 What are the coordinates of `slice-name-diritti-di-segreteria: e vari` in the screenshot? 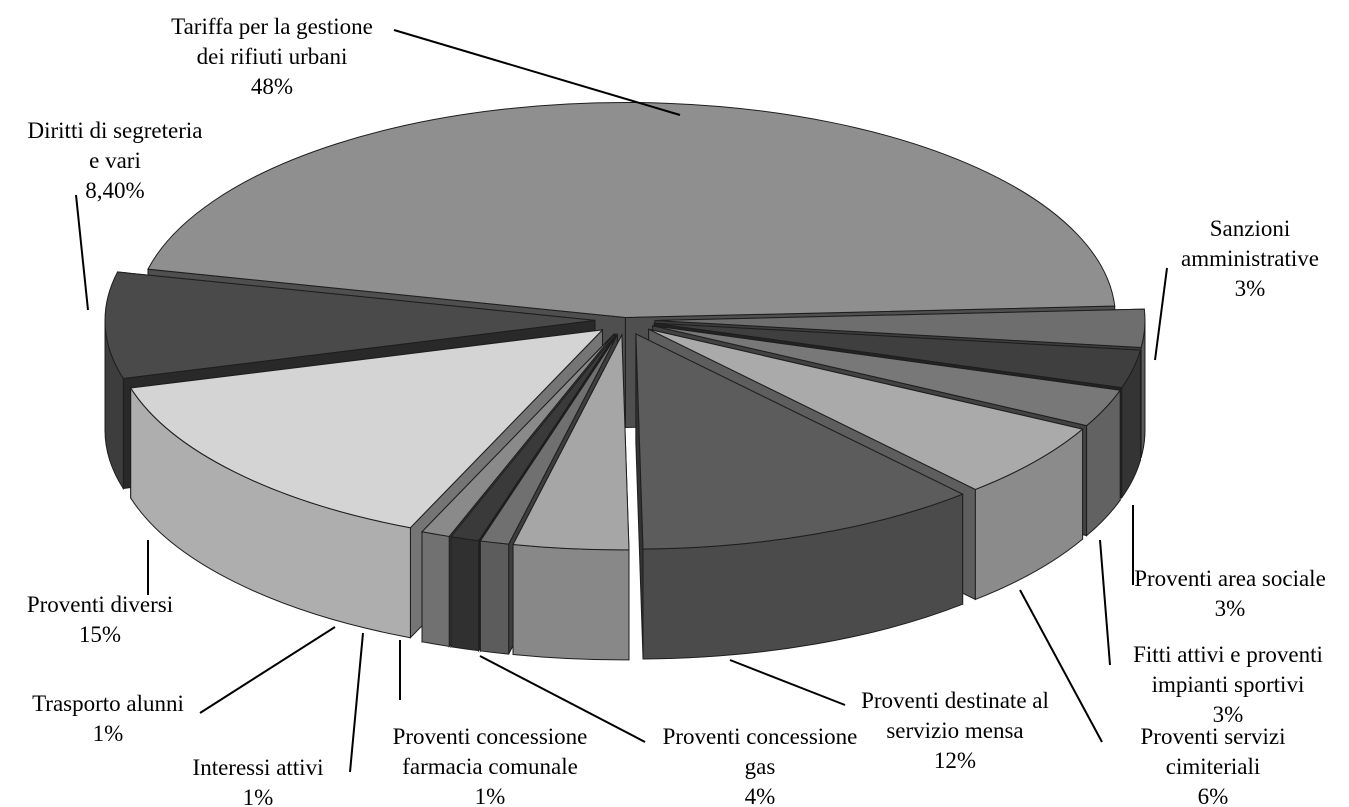 It's located at (115, 160).